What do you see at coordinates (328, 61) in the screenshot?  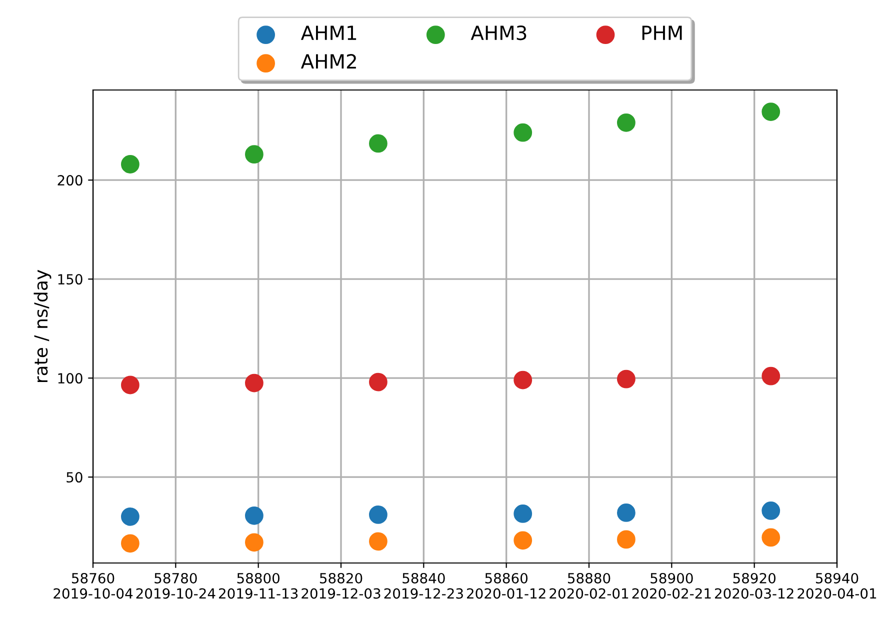 I see `legend-label: AHM2` at bounding box center [328, 61].